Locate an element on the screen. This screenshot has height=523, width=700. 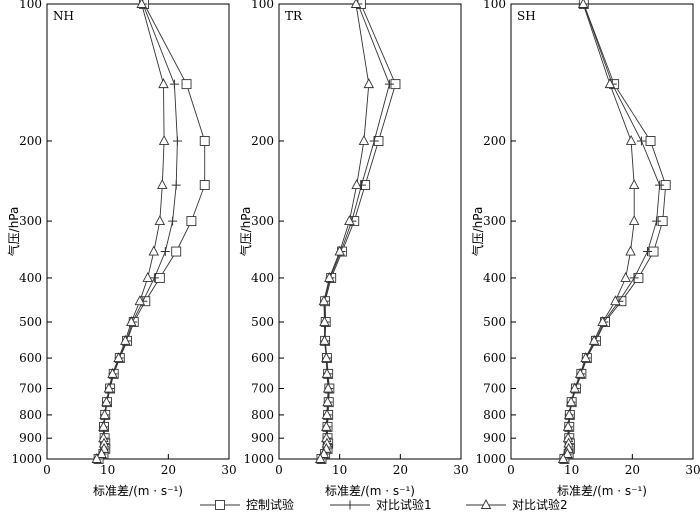
series-square is located at coordinates (358, 232).